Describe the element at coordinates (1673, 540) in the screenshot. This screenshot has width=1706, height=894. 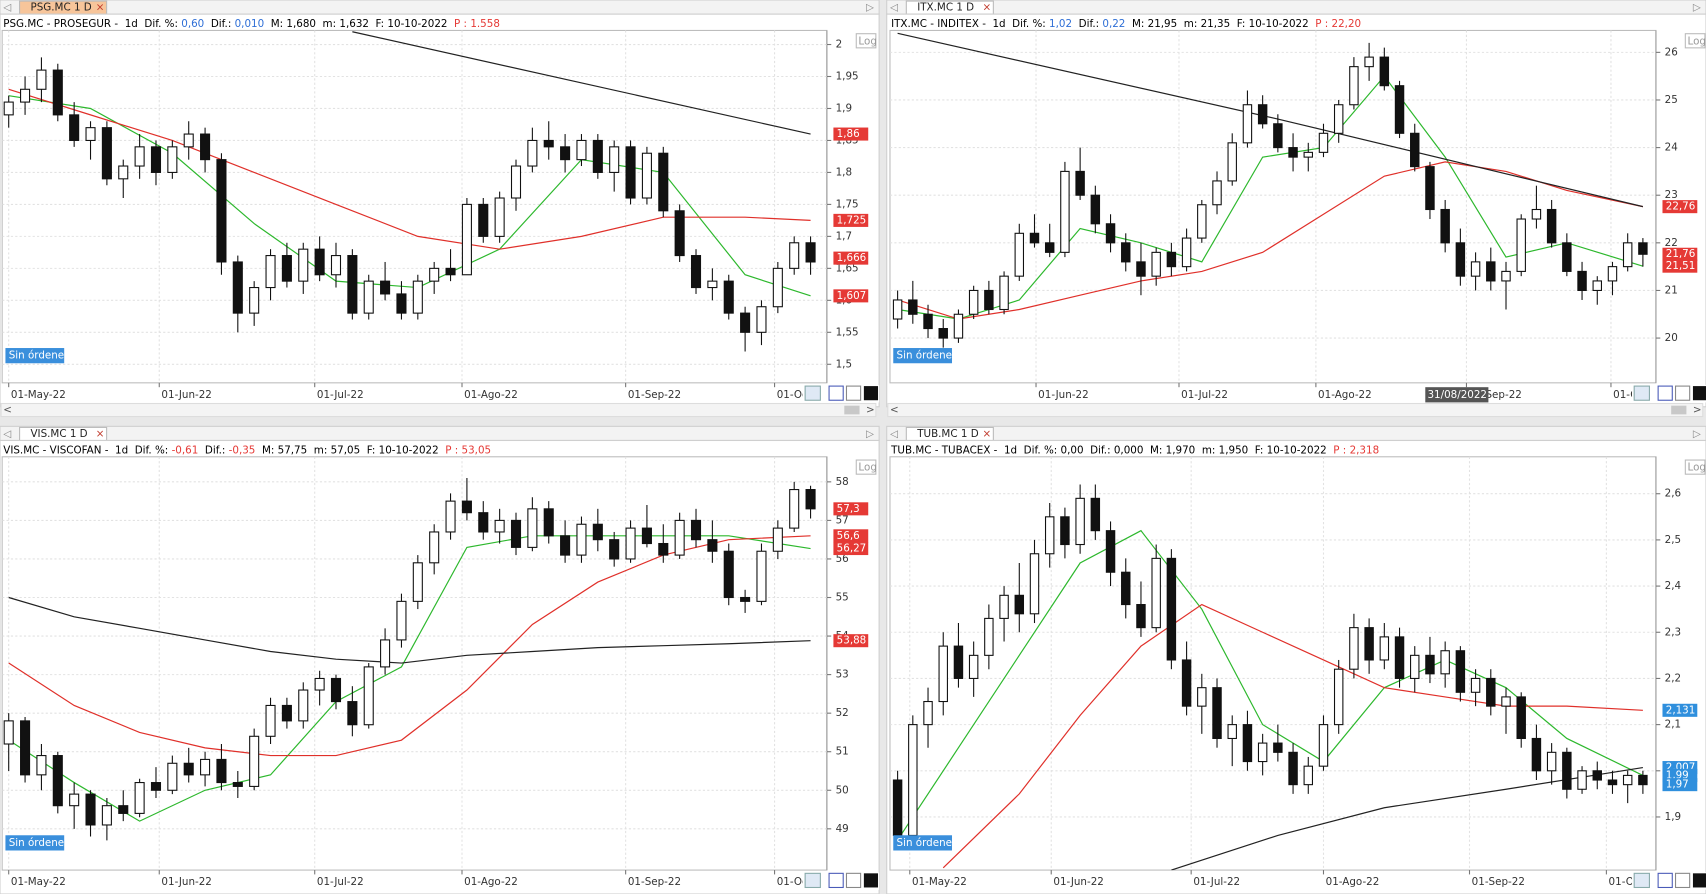
I see `y-tick-label: 2,5` at that location.